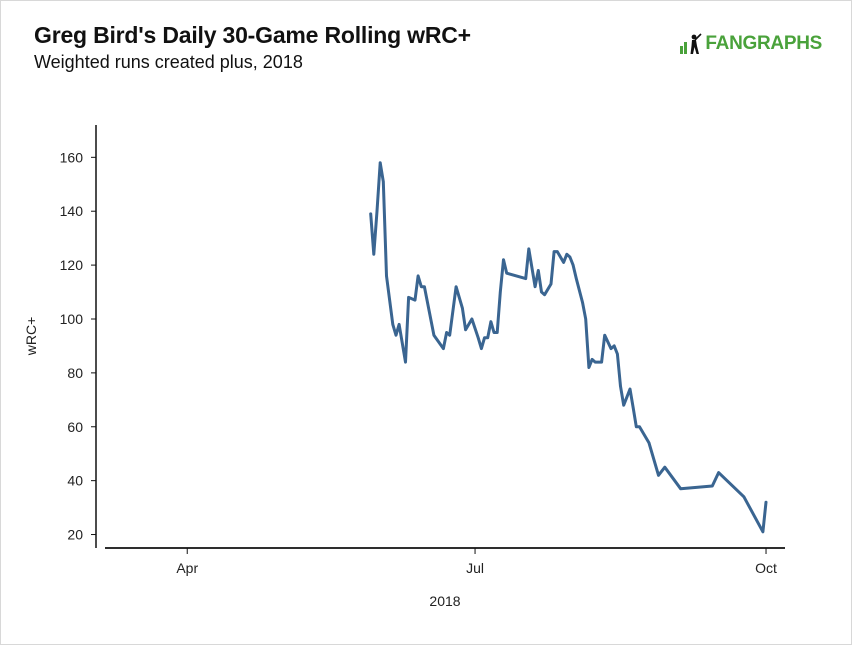 The image size is (852, 645). What do you see at coordinates (444, 601) in the screenshot?
I see `x-axis-title: 2018` at bounding box center [444, 601].